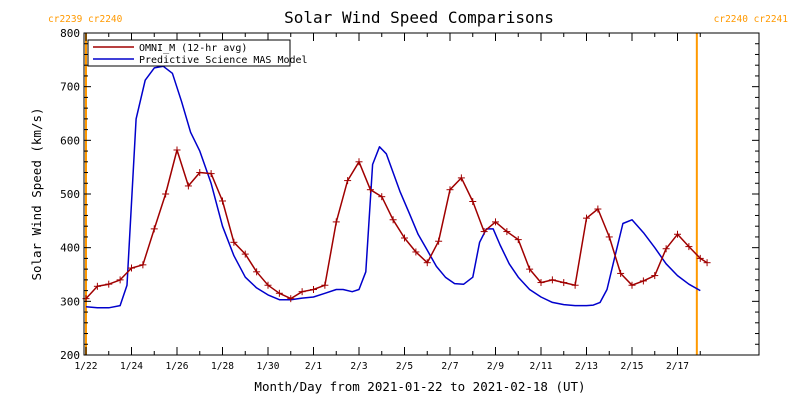 Image resolution: width=800 pixels, height=400 pixels. What do you see at coordinates (131, 366) in the screenshot?
I see `x-tick-label: 1/24` at bounding box center [131, 366].